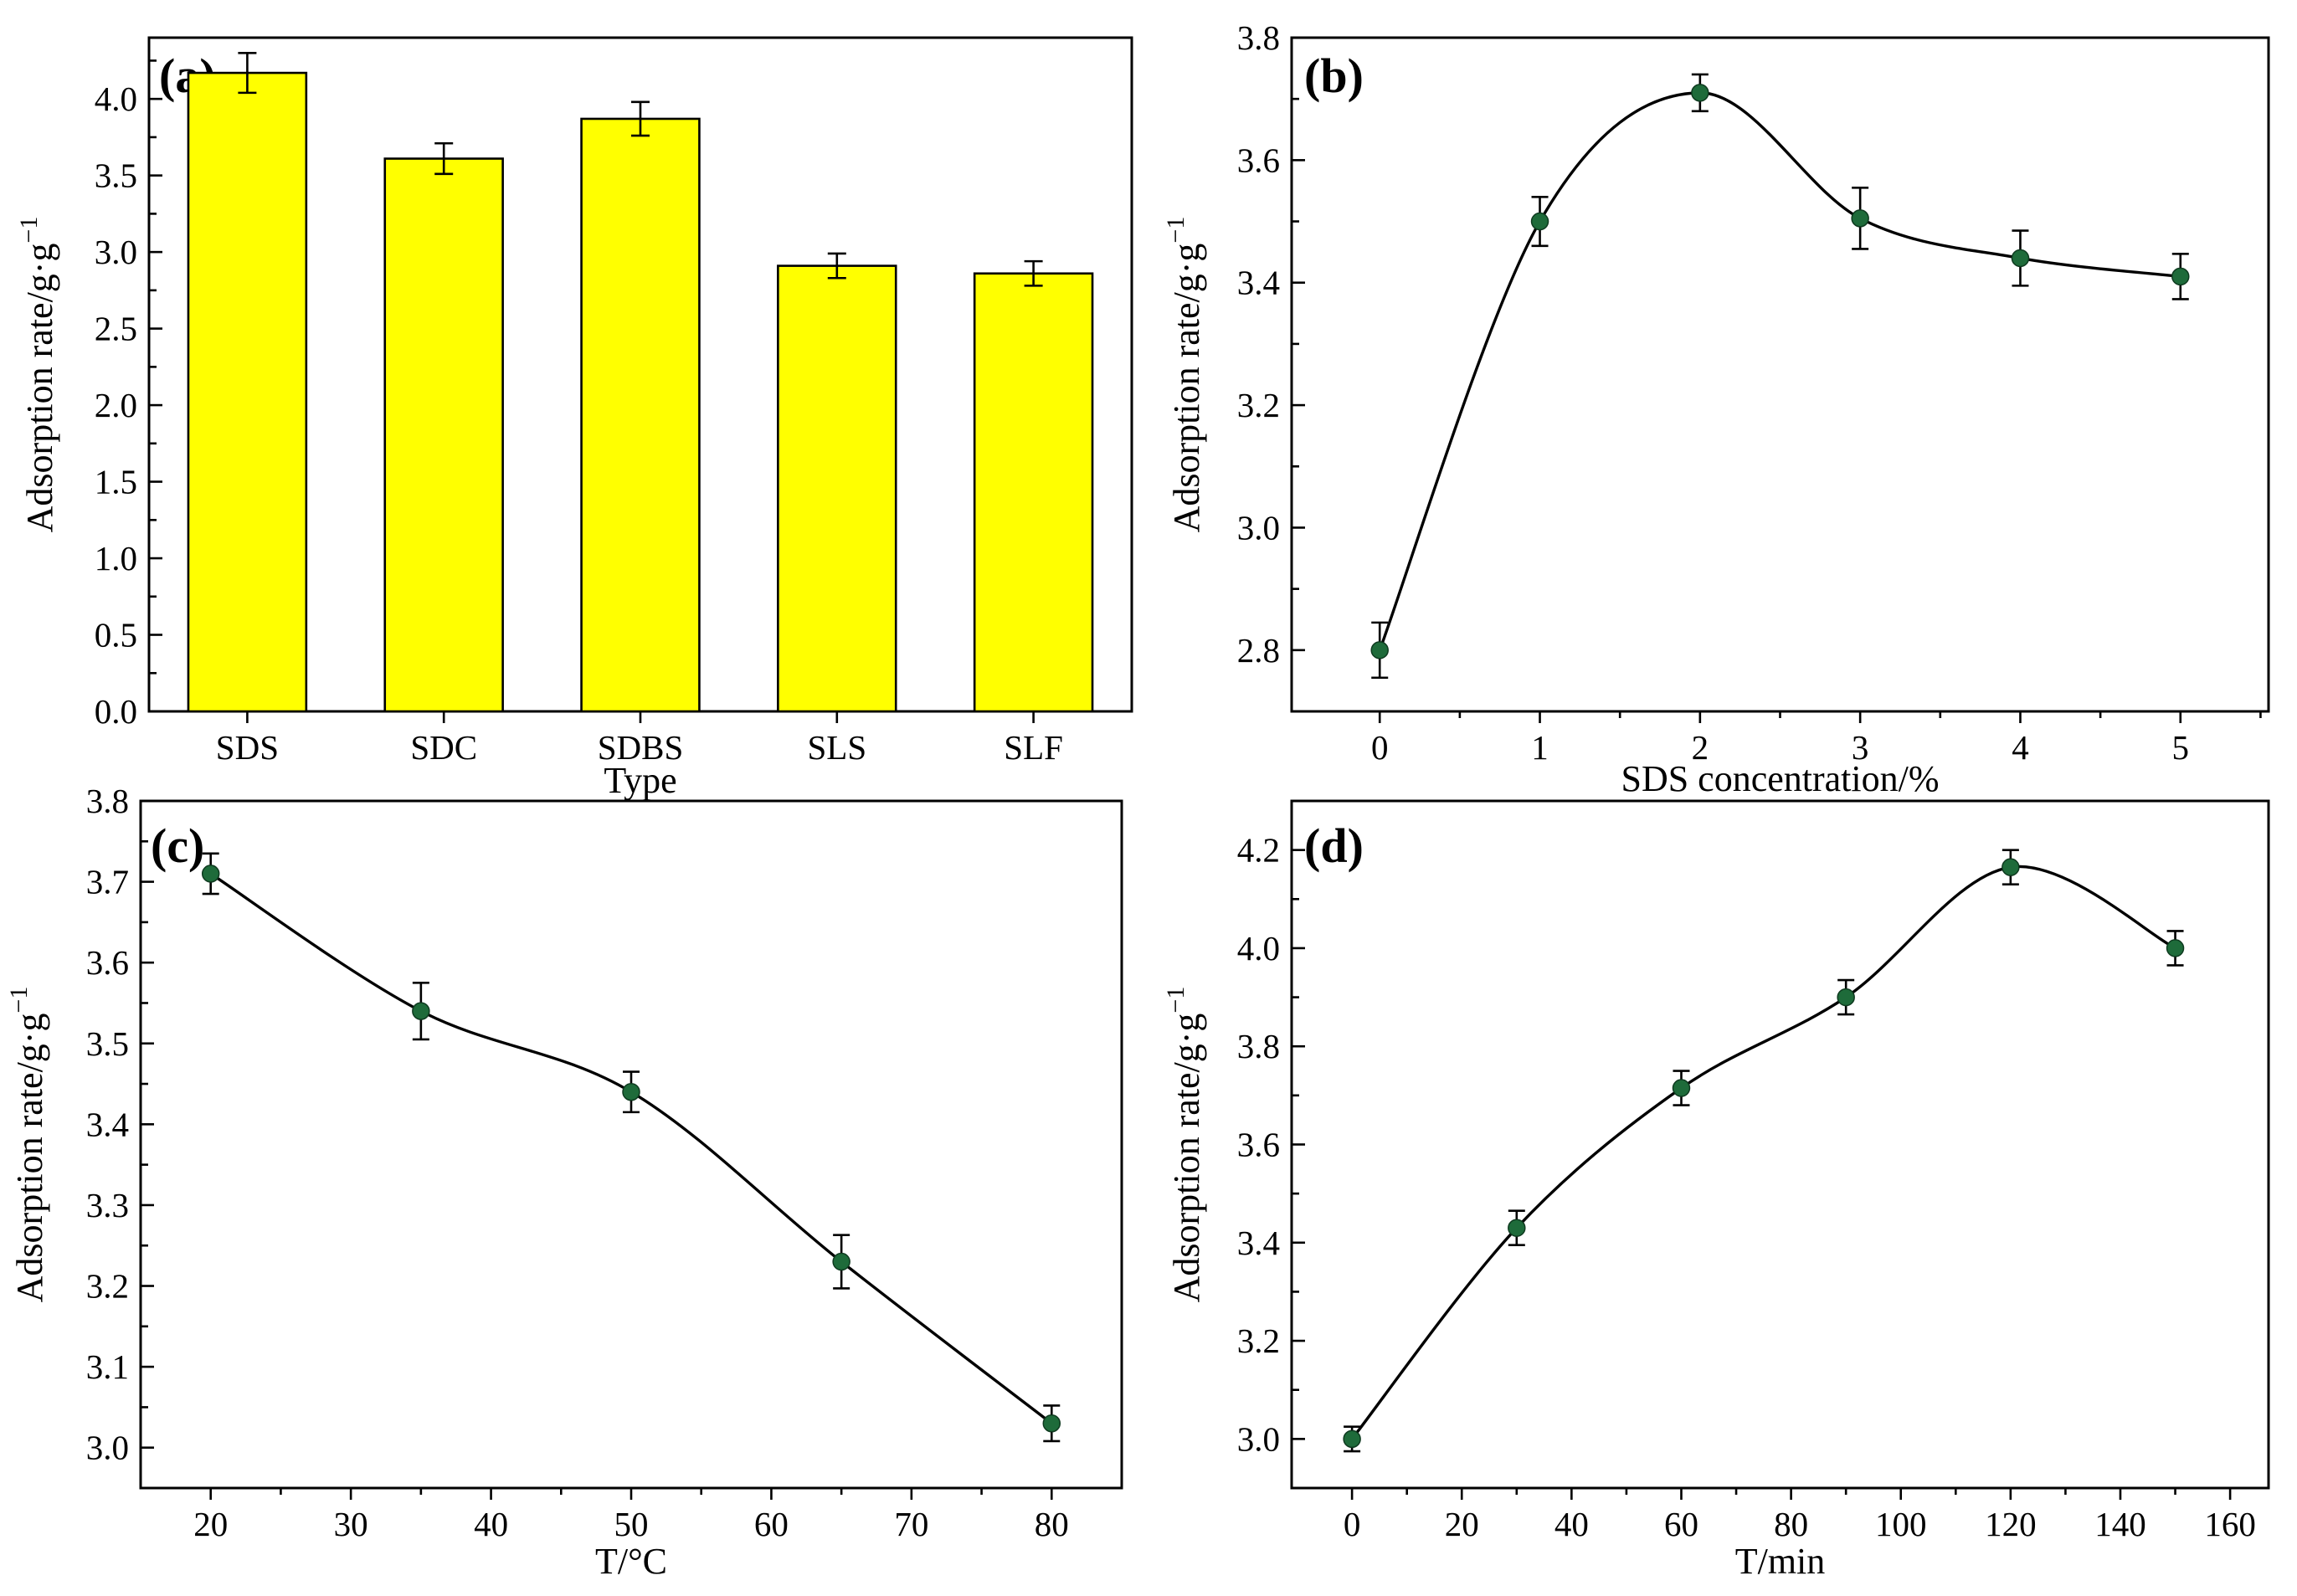  I want to click on y-tick-label: 2.5, so click(116, 329).